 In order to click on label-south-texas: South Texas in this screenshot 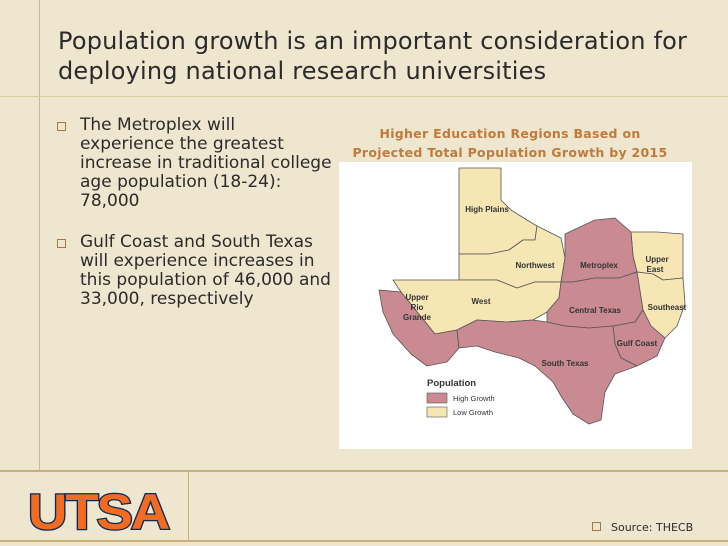, I will do `click(566, 363)`.